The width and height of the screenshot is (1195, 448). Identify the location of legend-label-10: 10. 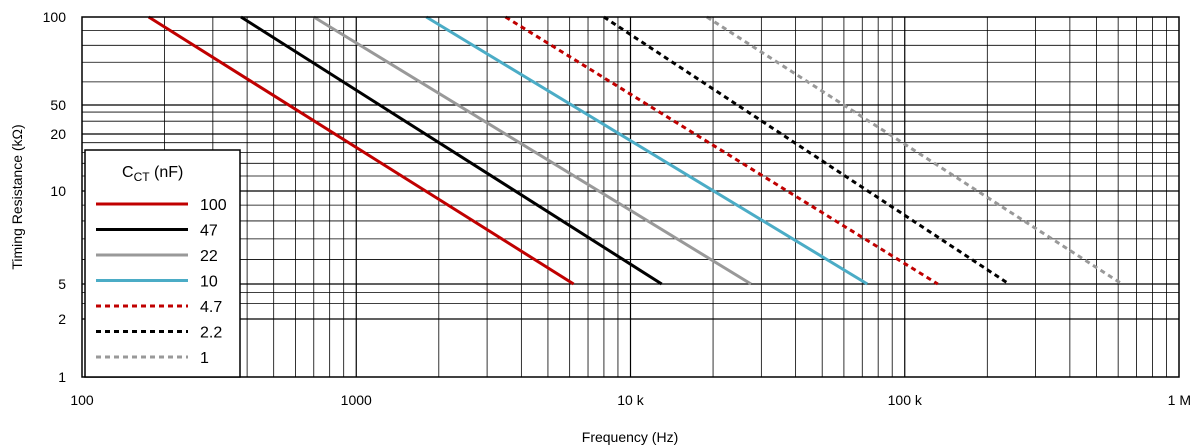
(209, 282).